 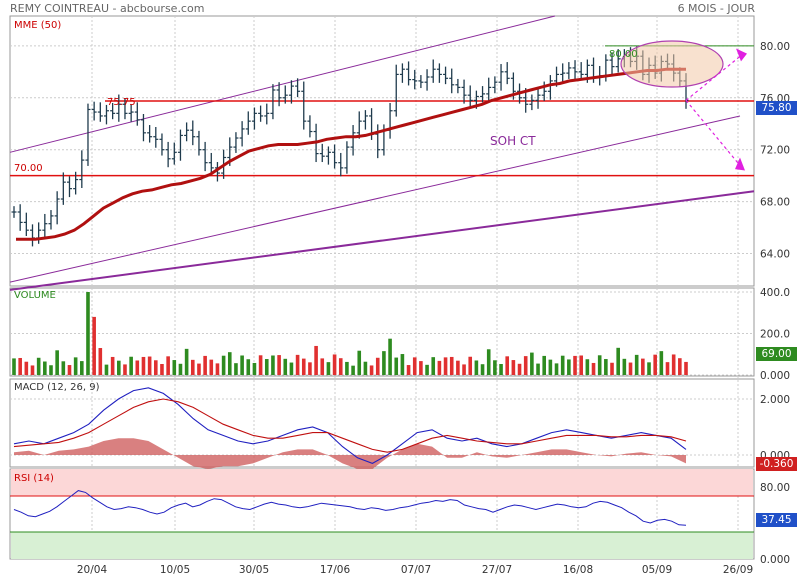 What do you see at coordinates (672, 64) in the screenshot?
I see `highlight-ellipse` at bounding box center [672, 64].